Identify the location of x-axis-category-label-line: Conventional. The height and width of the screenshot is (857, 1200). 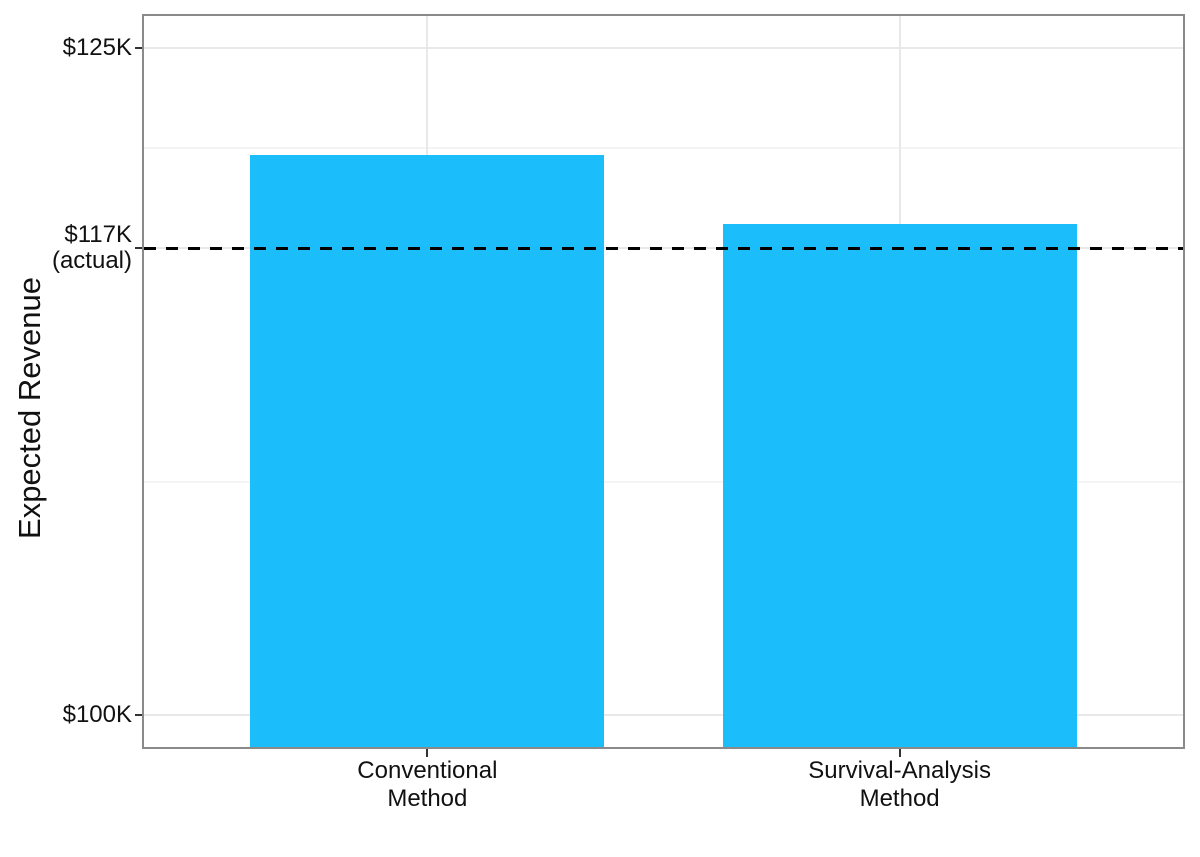
(427, 770).